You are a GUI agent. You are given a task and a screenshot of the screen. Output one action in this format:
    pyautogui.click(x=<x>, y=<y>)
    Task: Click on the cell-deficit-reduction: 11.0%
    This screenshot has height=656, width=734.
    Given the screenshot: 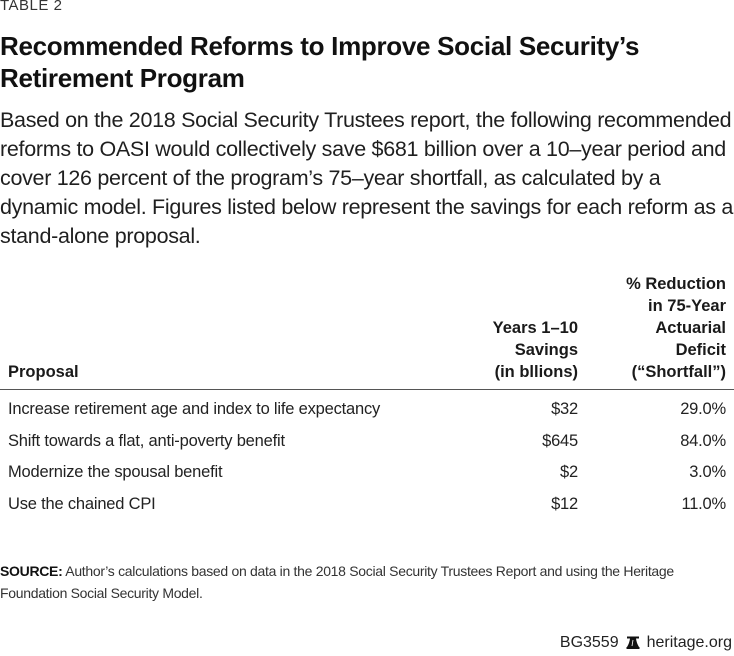 What is the action you would take?
    pyautogui.click(x=703, y=503)
    